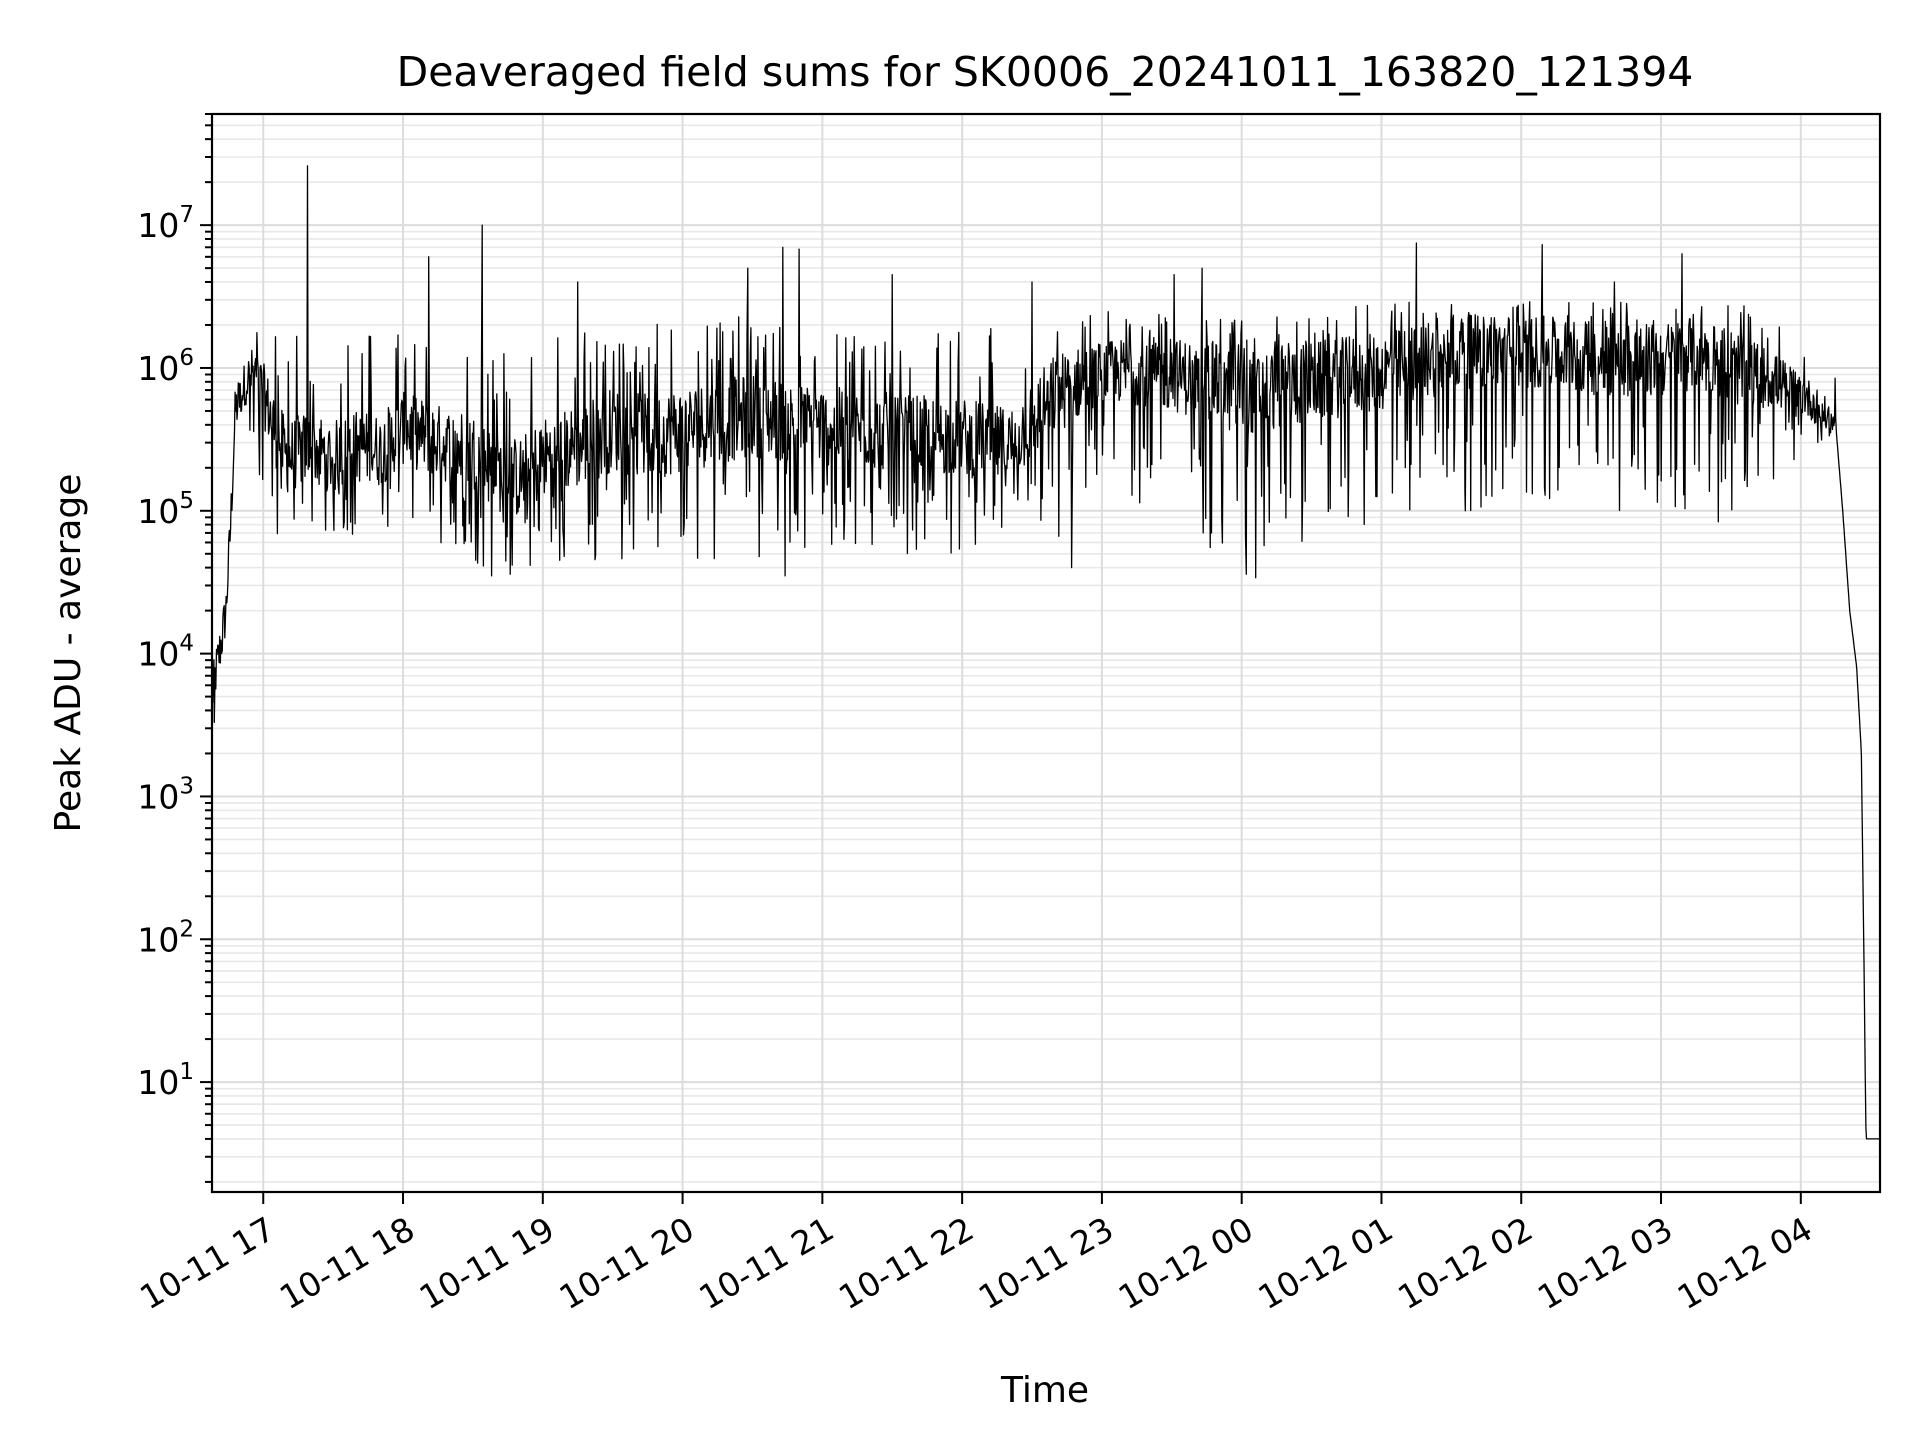 The height and width of the screenshot is (1440, 1920). Describe the element at coordinates (68, 653) in the screenshot. I see `y-axis-label: Peak ADU - average` at that location.